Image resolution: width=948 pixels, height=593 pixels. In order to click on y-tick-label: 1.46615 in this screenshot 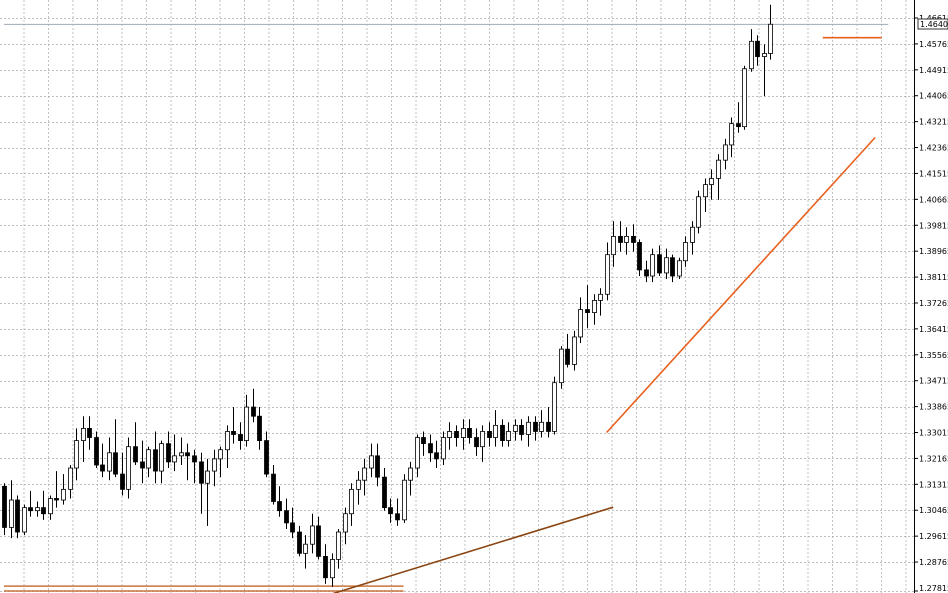, I will do `click(933, 18)`.